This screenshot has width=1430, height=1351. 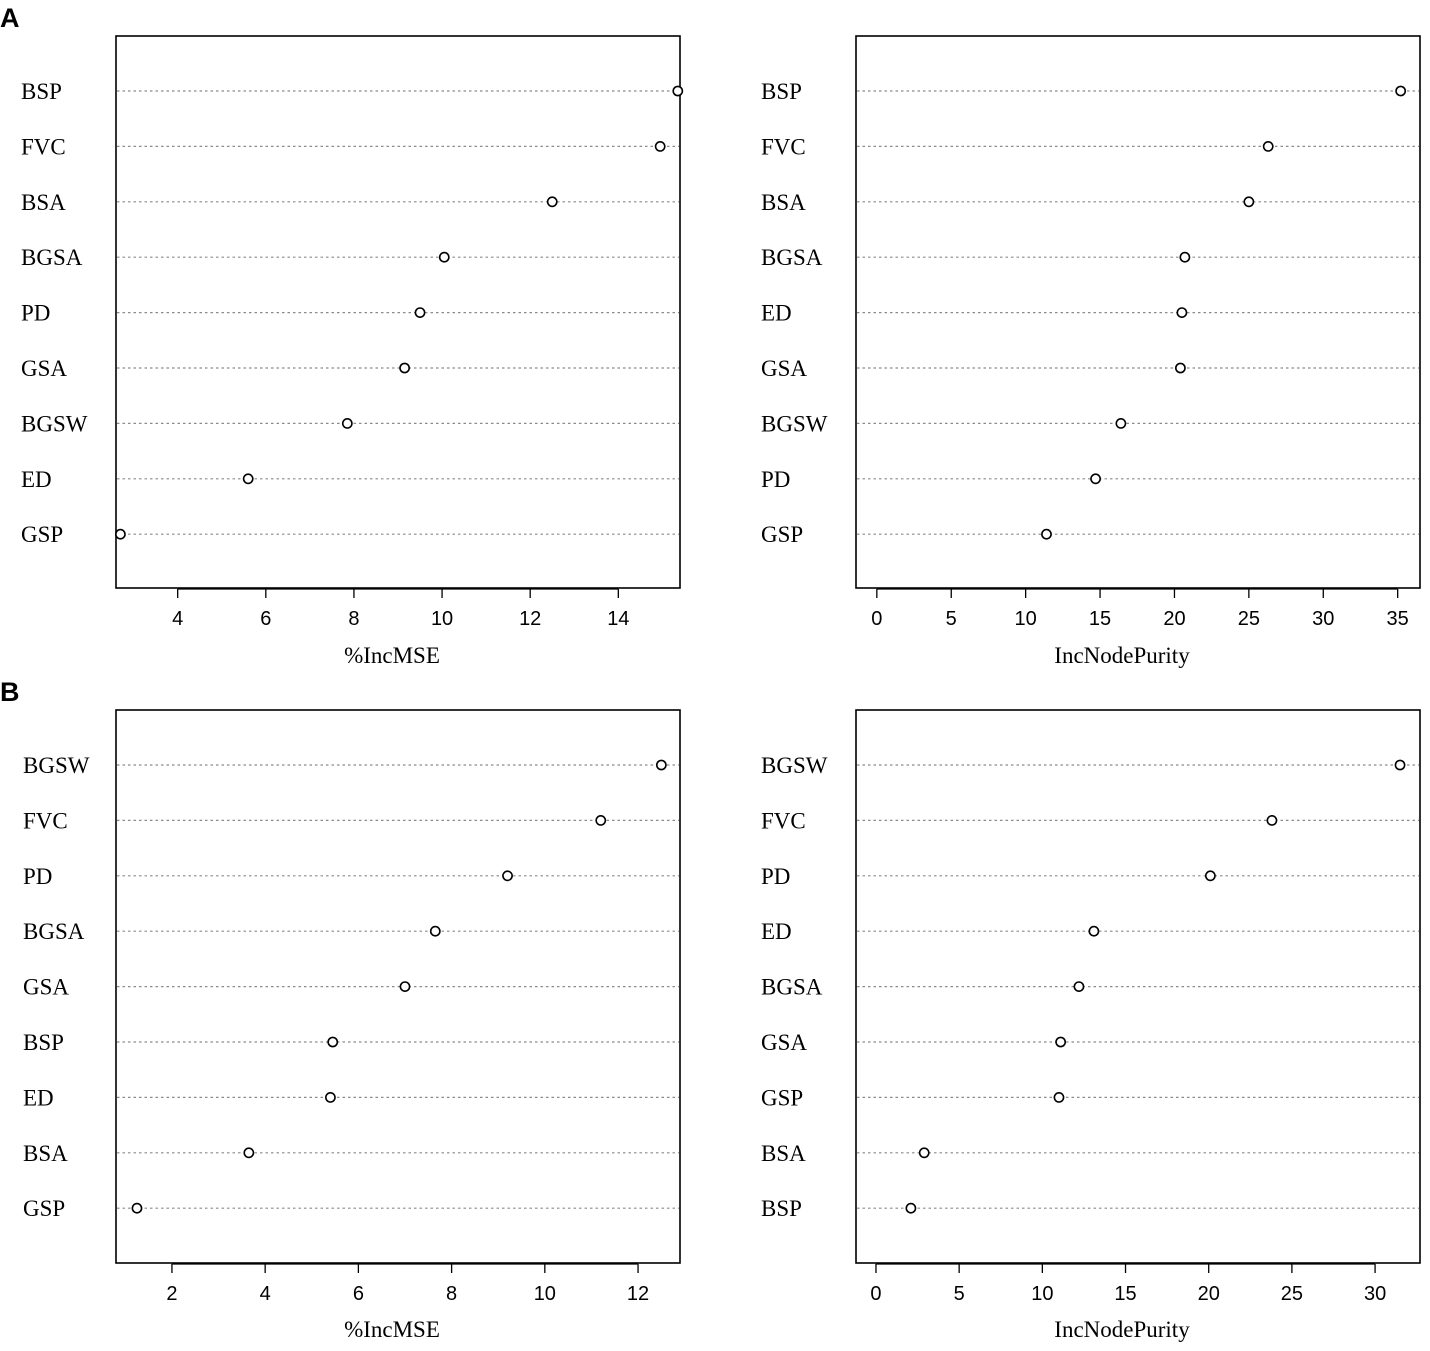 I want to click on x-tick-label: 4, so click(x=177, y=619).